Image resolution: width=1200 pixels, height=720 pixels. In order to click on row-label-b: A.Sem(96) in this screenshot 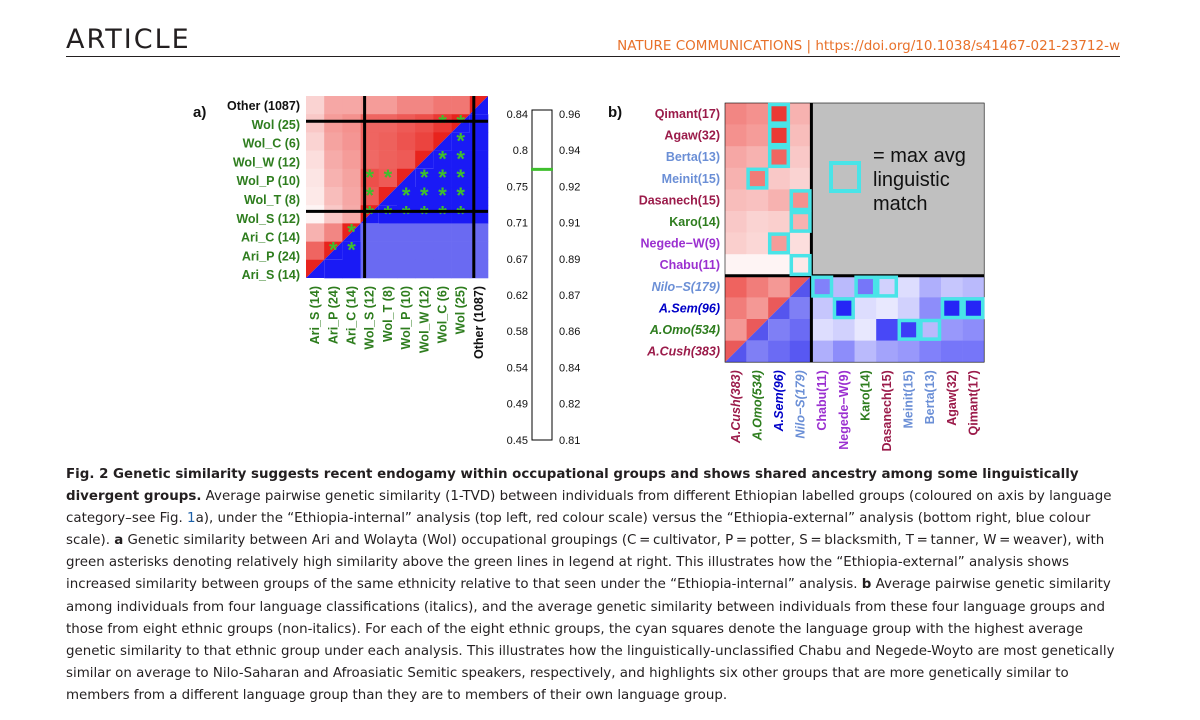, I will do `click(689, 308)`.